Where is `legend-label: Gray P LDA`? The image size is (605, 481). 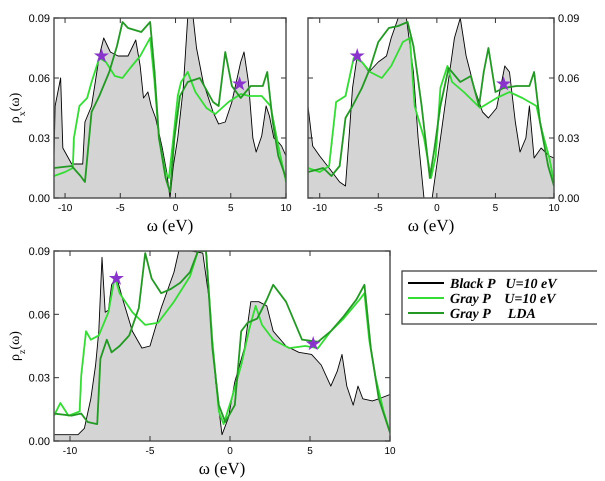
legend-label: Gray P LDA is located at coordinates (493, 314).